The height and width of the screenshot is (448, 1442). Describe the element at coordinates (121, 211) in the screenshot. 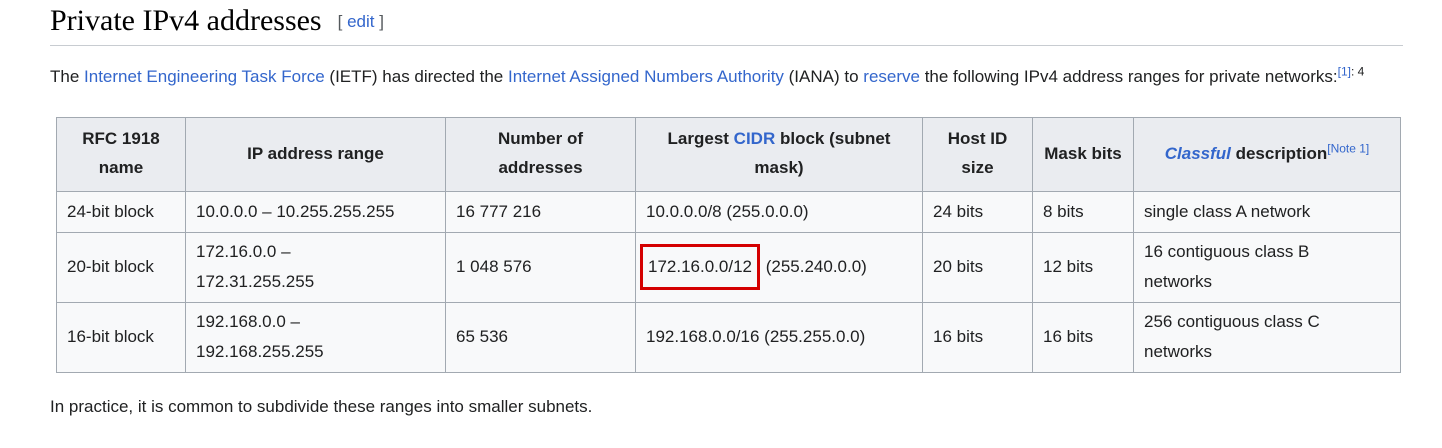

I see `cell-rfc-name: 24-bit block` at that location.